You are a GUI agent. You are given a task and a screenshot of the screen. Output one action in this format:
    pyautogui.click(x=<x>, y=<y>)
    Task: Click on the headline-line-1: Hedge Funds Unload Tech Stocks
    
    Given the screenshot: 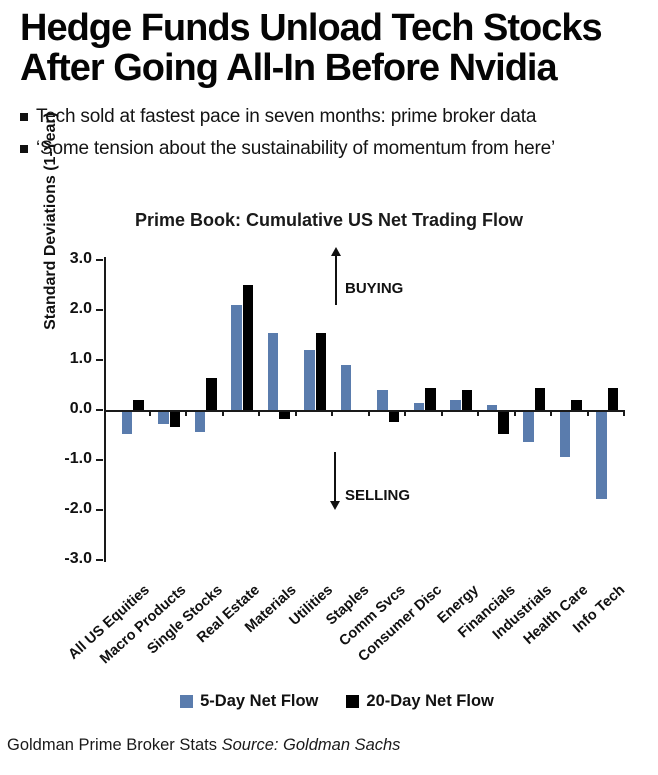 What is the action you would take?
    pyautogui.click(x=311, y=28)
    